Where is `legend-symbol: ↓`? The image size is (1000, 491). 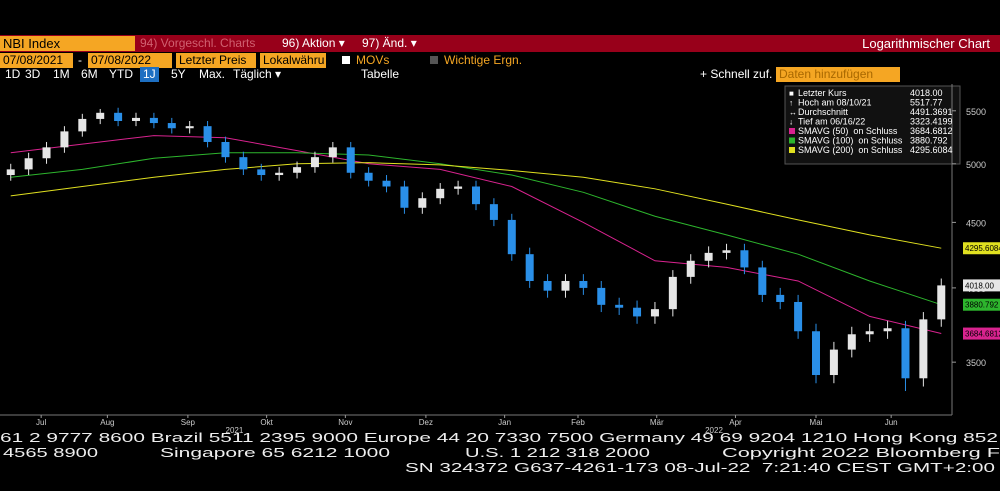
legend-symbol: ↓ is located at coordinates (791, 122).